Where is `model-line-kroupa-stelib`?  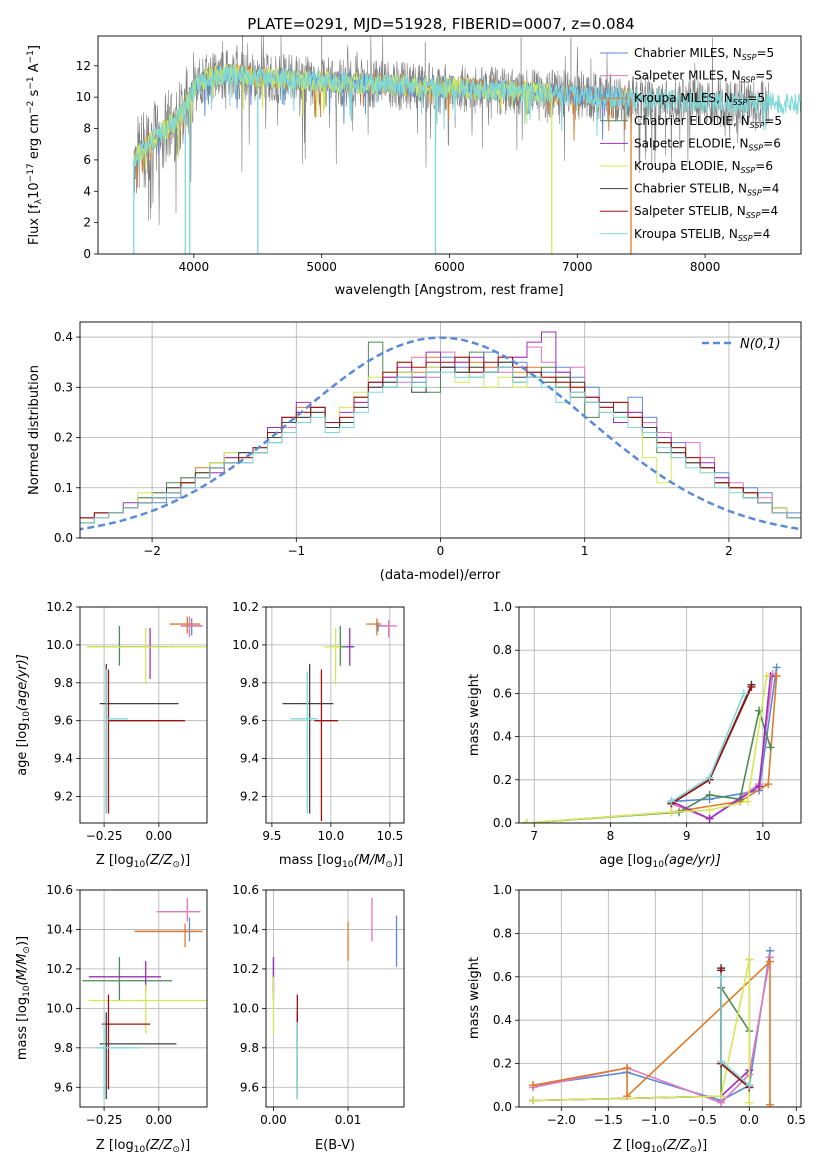 model-line-kroupa-stelib is located at coordinates (467, 114).